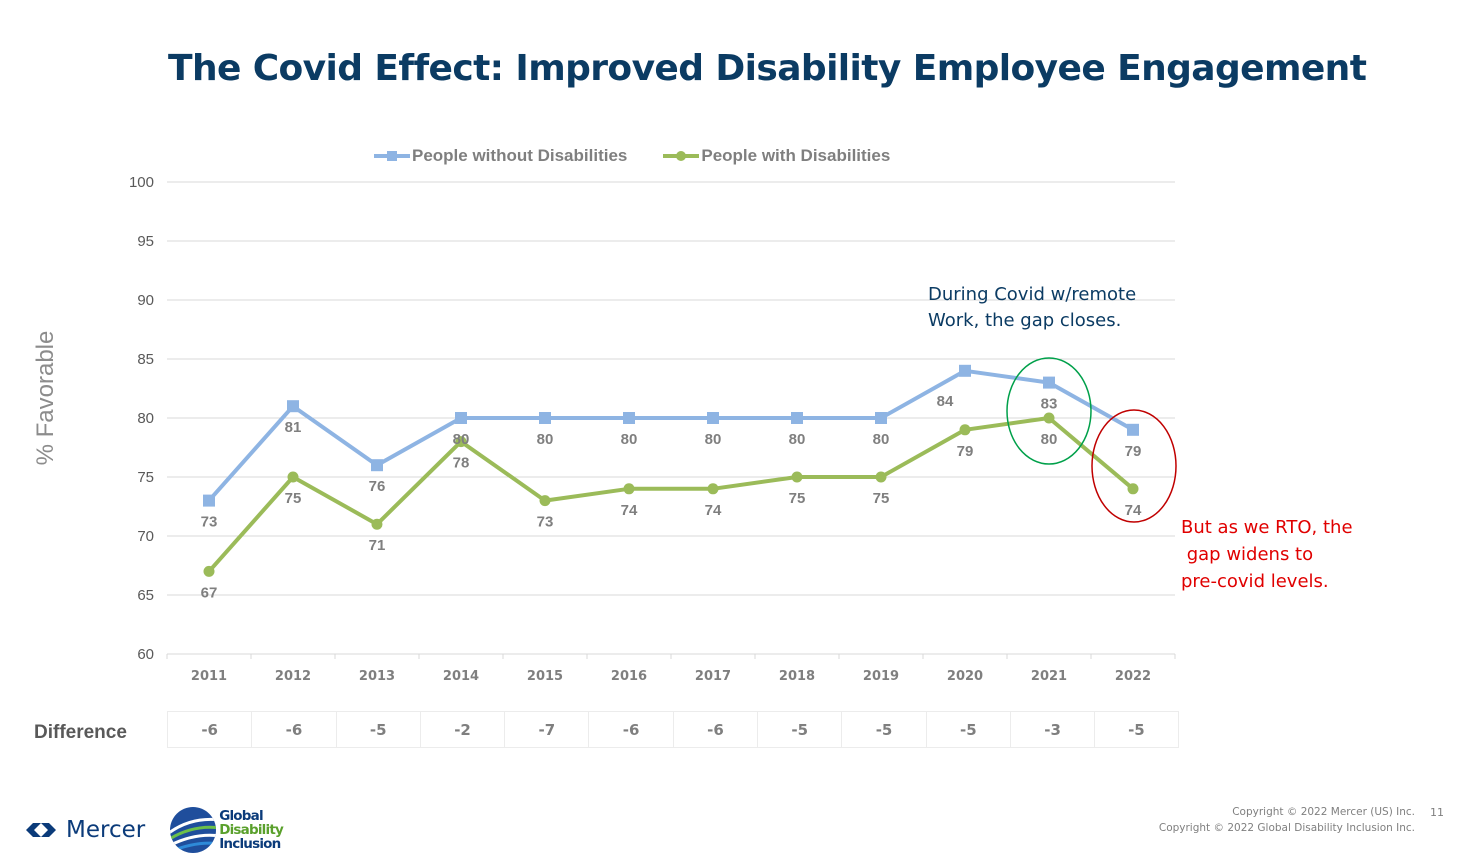 The width and height of the screenshot is (1477, 861). Describe the element at coordinates (461, 729) in the screenshot. I see `difference-cell: -2` at that location.